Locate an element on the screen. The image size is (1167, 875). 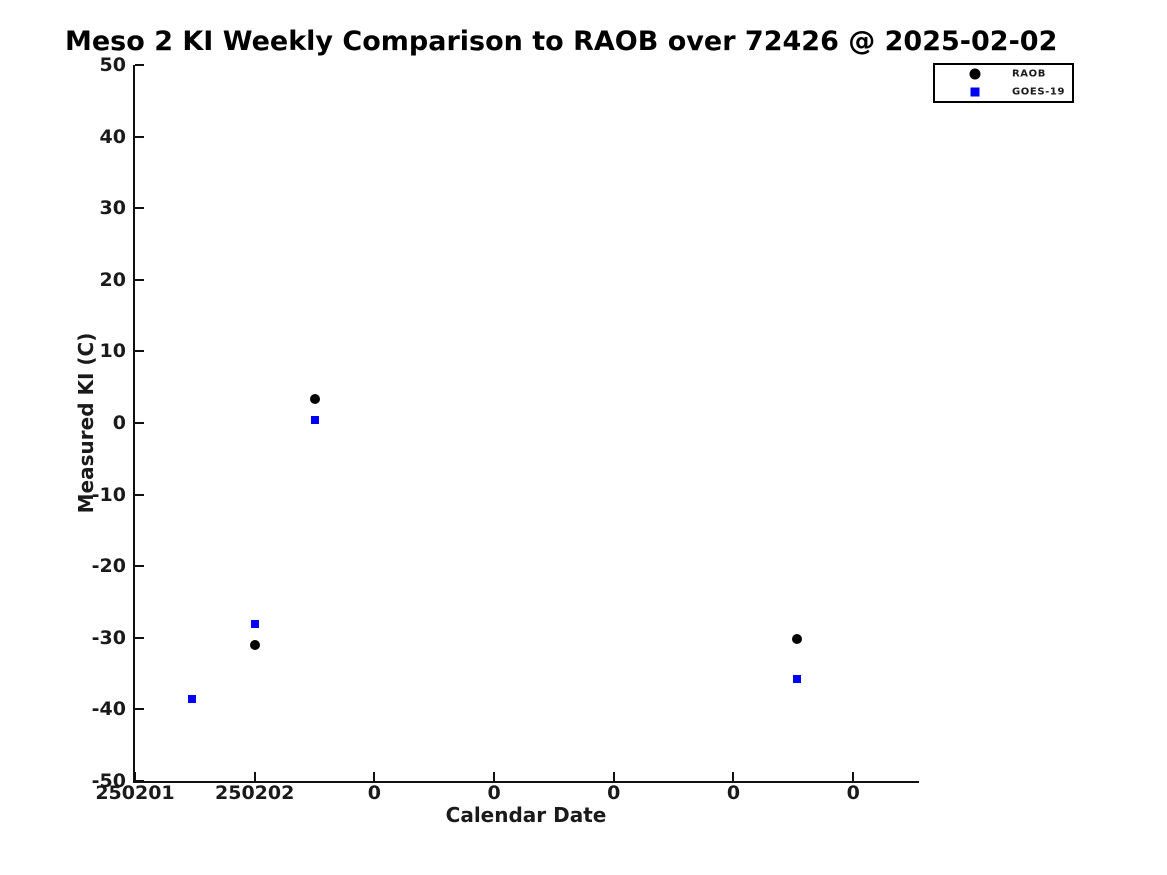
legend-label-raob: RAOB is located at coordinates (1029, 74).